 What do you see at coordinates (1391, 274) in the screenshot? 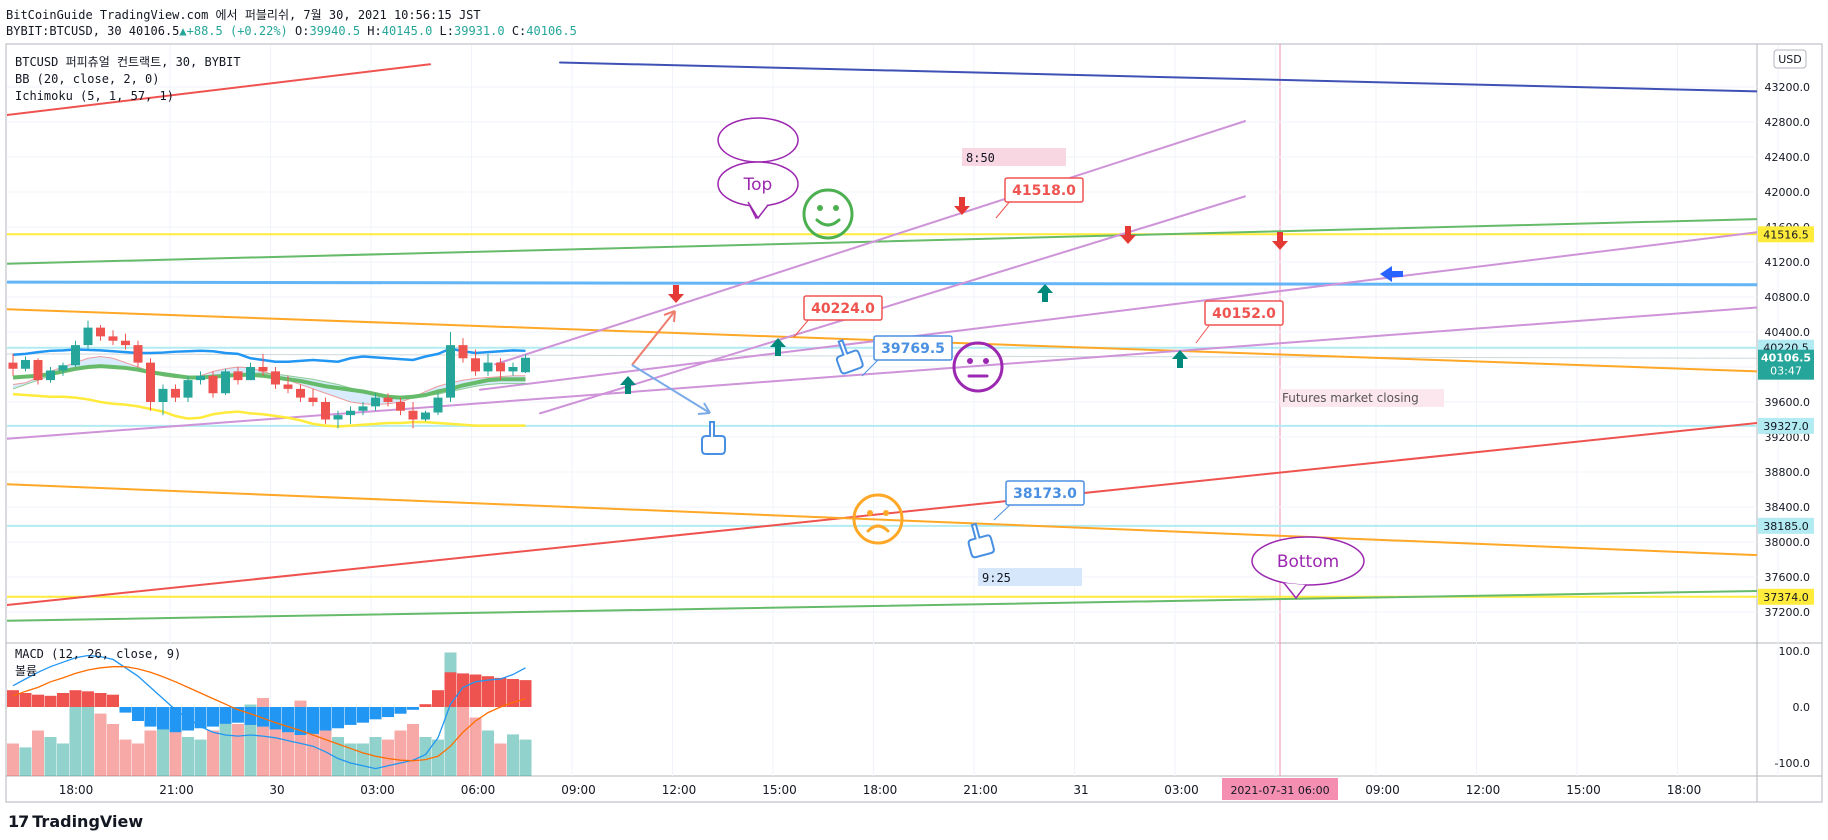
I see `arrow-left-icon` at bounding box center [1391, 274].